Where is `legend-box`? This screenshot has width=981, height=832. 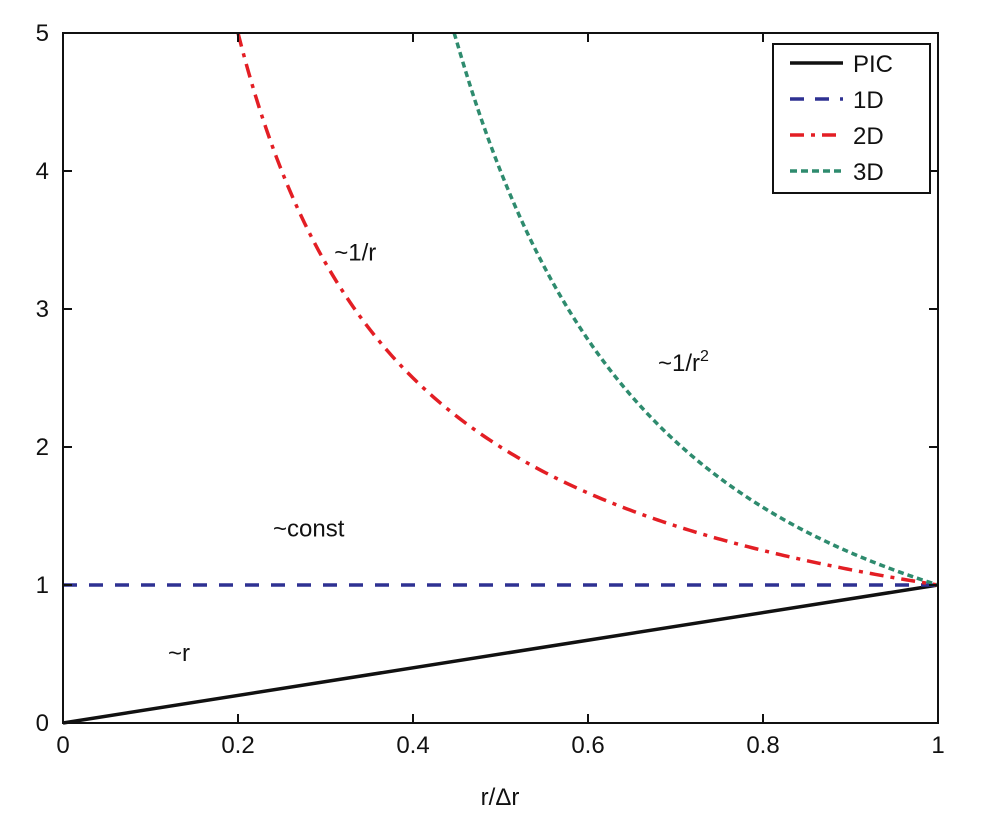 legend-box is located at coordinates (851, 118).